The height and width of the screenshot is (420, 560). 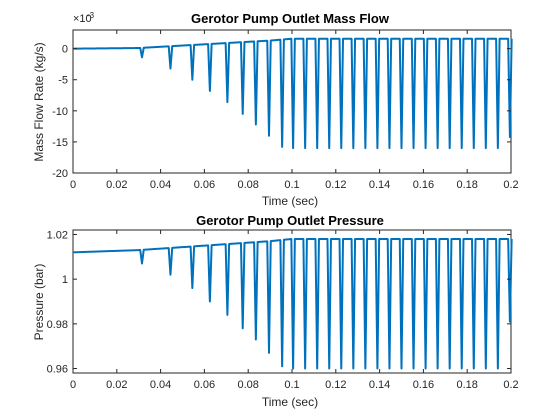 I want to click on chart-title: Gerotor Pump Outlet Pressure, so click(x=290, y=220).